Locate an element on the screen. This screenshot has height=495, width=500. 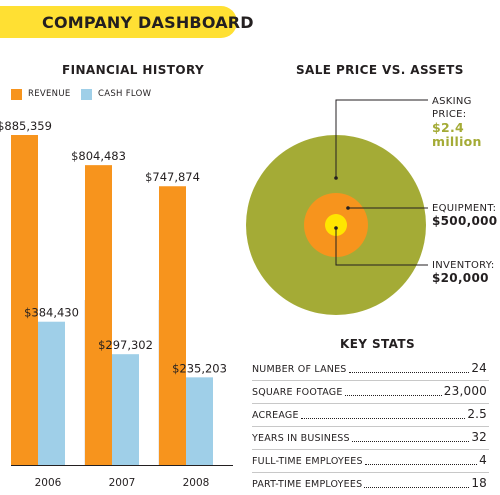
stat-label: SQUARE FOOTAGE is located at coordinates (297, 392).